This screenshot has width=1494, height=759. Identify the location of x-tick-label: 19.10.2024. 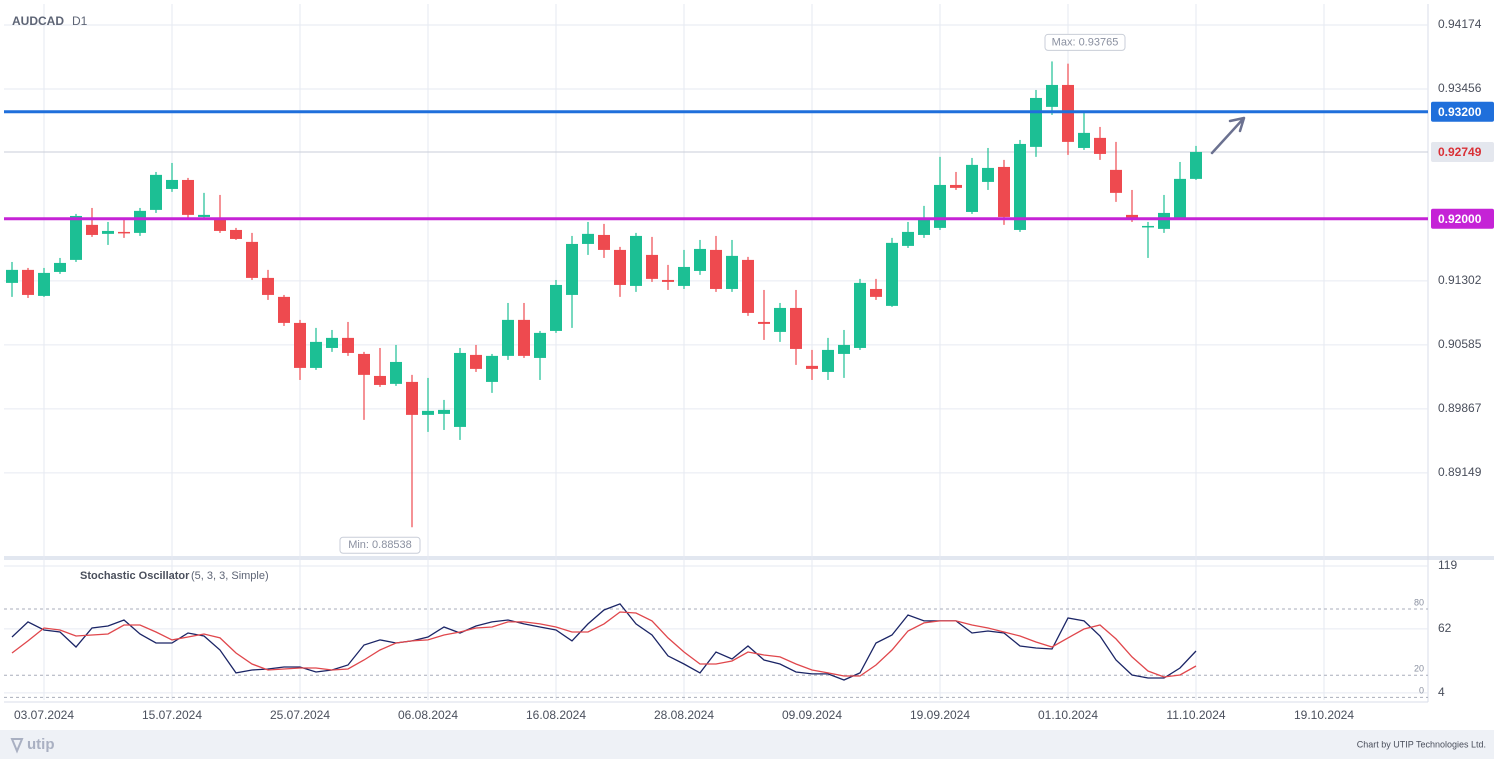
(1324, 715).